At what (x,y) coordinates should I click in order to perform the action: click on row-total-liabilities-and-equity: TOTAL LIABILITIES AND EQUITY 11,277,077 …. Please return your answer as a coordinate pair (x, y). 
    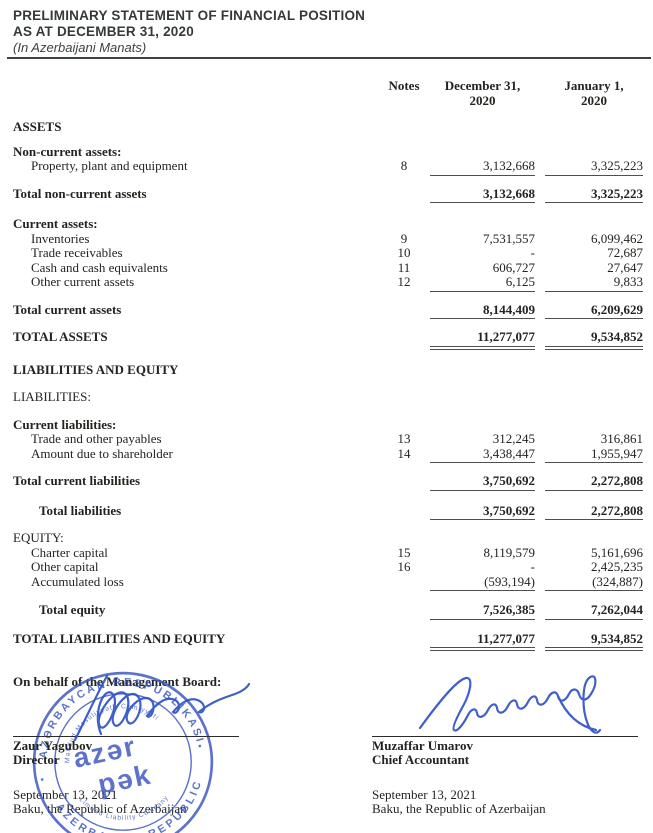
    Looking at the image, I should click on (328, 641).